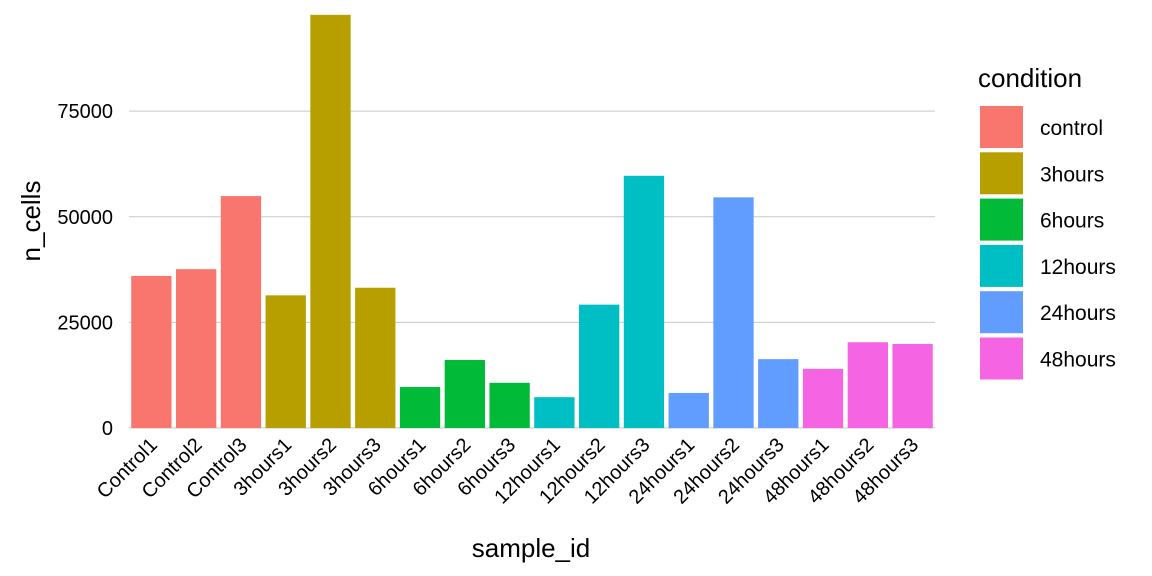  Describe the element at coordinates (85, 323) in the screenshot. I see `y-tick-label: 25000` at that location.